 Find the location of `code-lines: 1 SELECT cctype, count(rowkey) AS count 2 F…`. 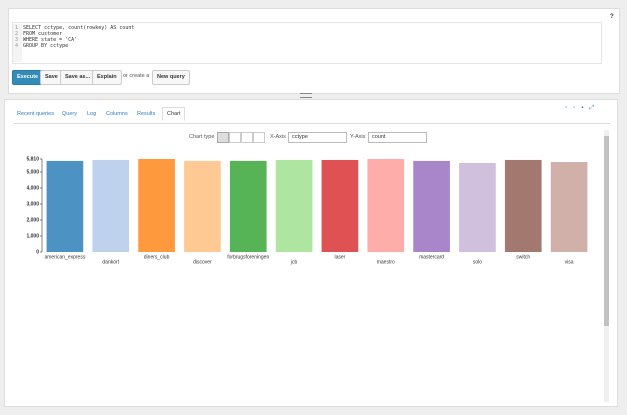

code-lines: 1 SELECT cctype, count(rowkey) AS count 2 F… is located at coordinates (74, 37).